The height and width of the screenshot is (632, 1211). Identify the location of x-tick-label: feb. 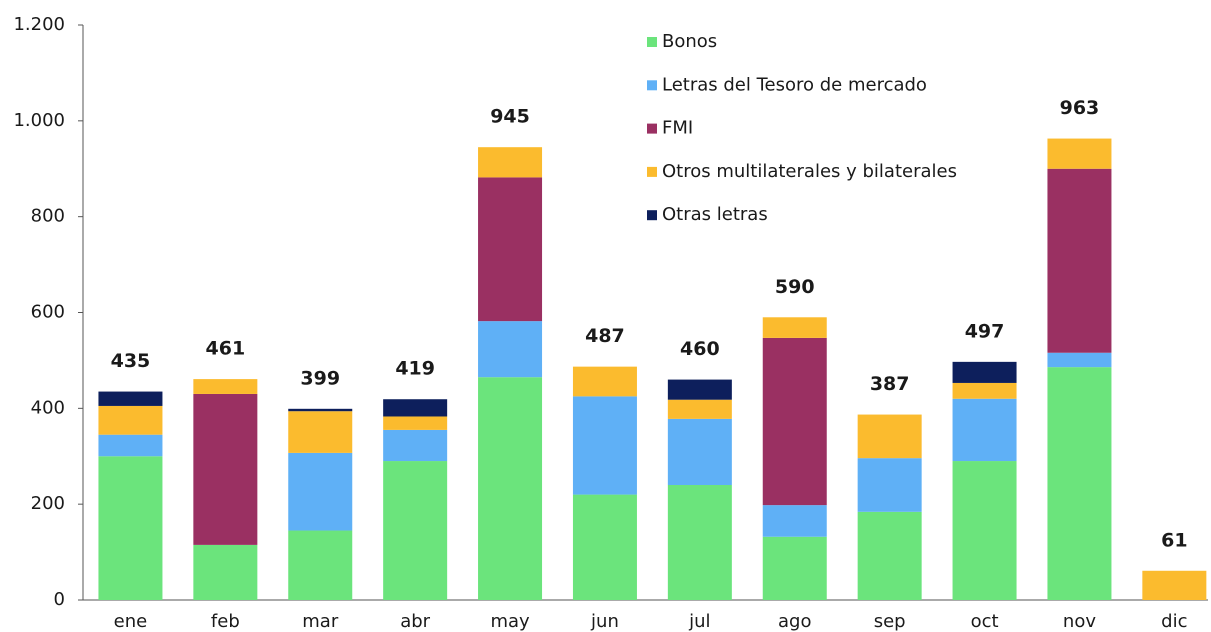
(225, 621).